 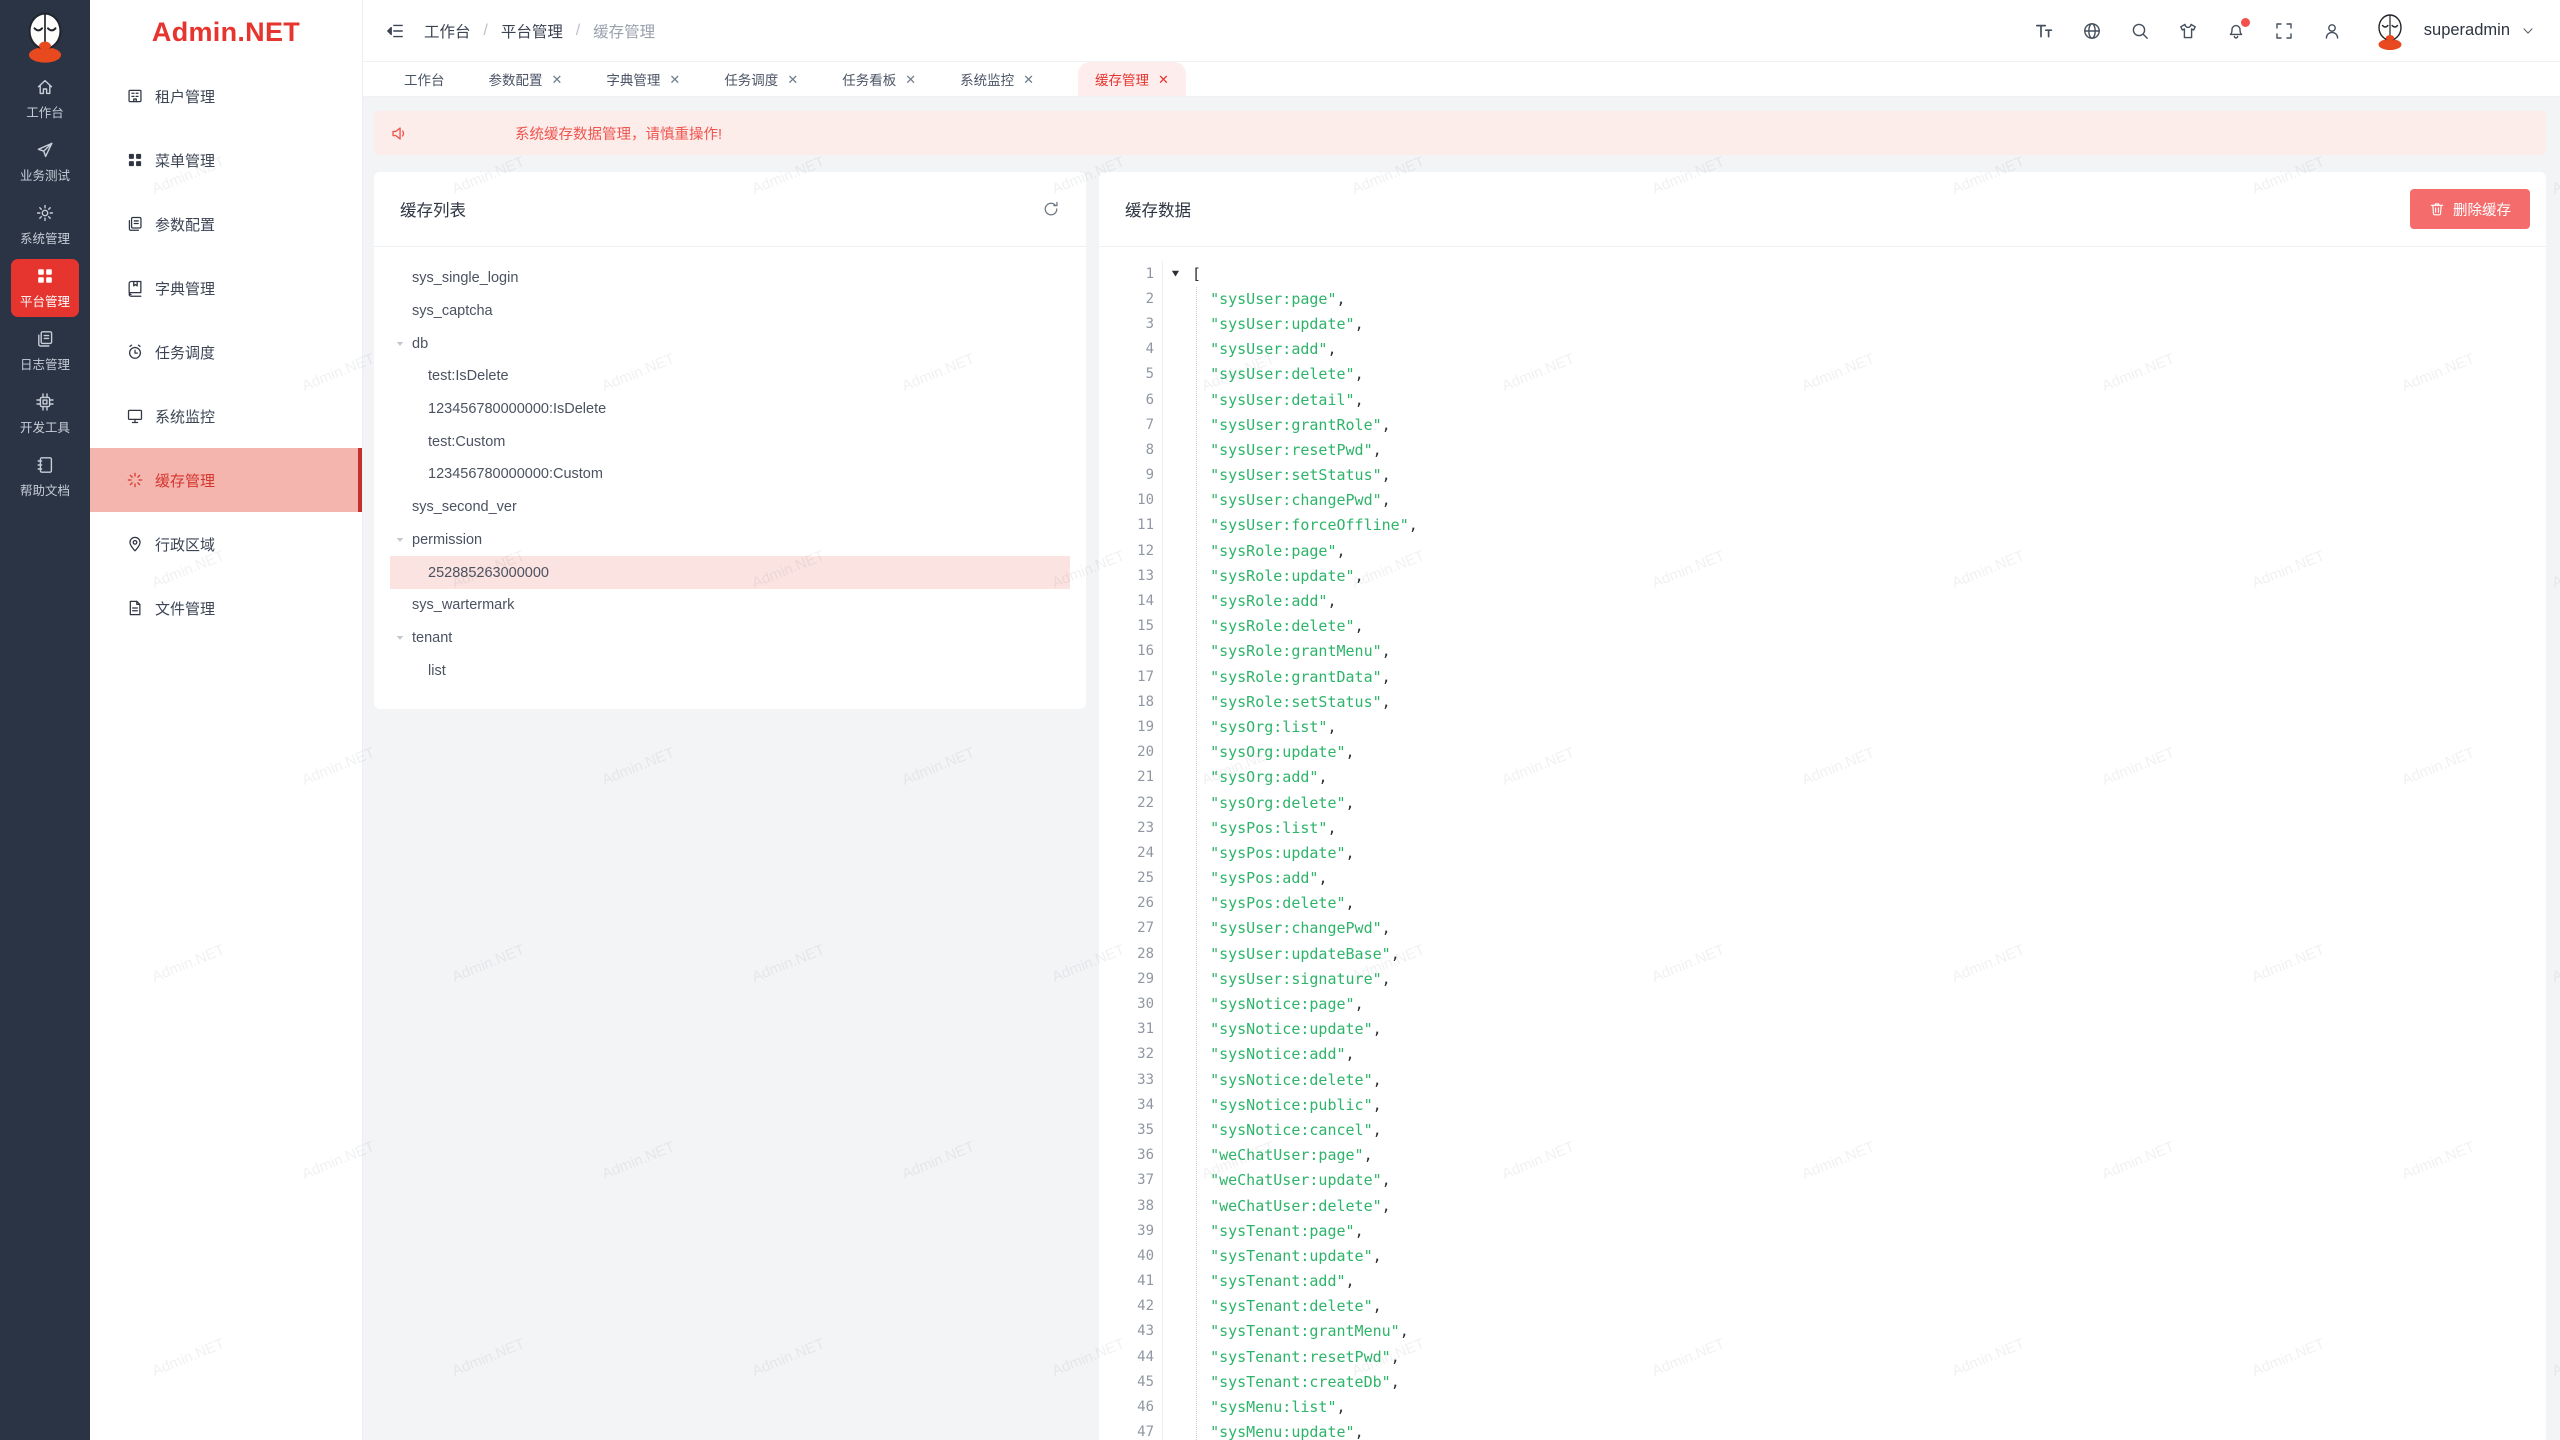 I want to click on rail-item-2: 系统管理, so click(x=45, y=225).